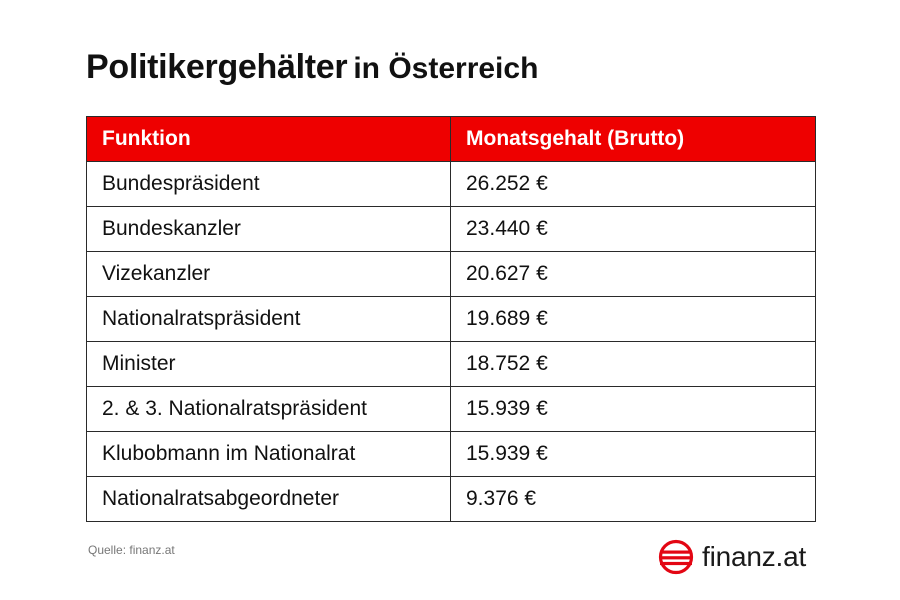 The height and width of the screenshot is (600, 900). Describe the element at coordinates (633, 274) in the screenshot. I see `cell-gehalt: 20.627 €` at that location.